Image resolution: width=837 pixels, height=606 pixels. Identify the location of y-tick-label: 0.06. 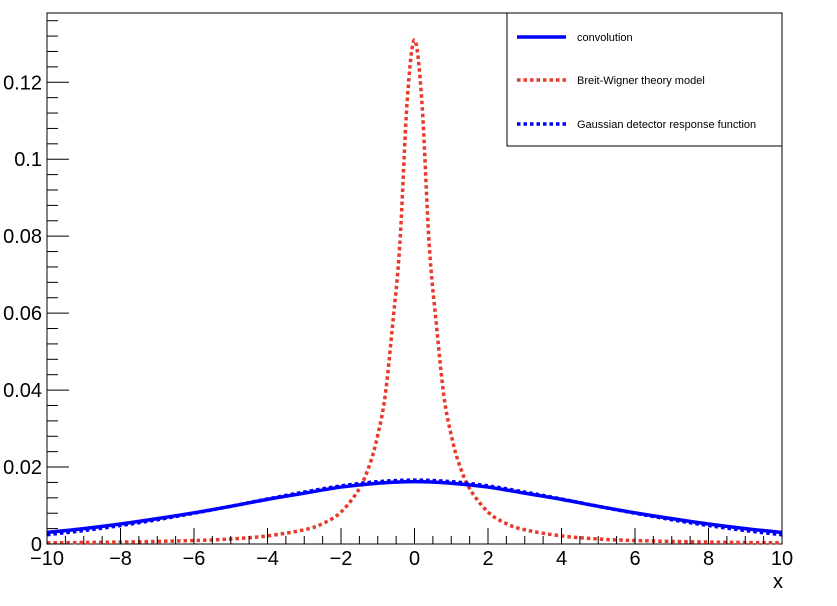
(22, 314).